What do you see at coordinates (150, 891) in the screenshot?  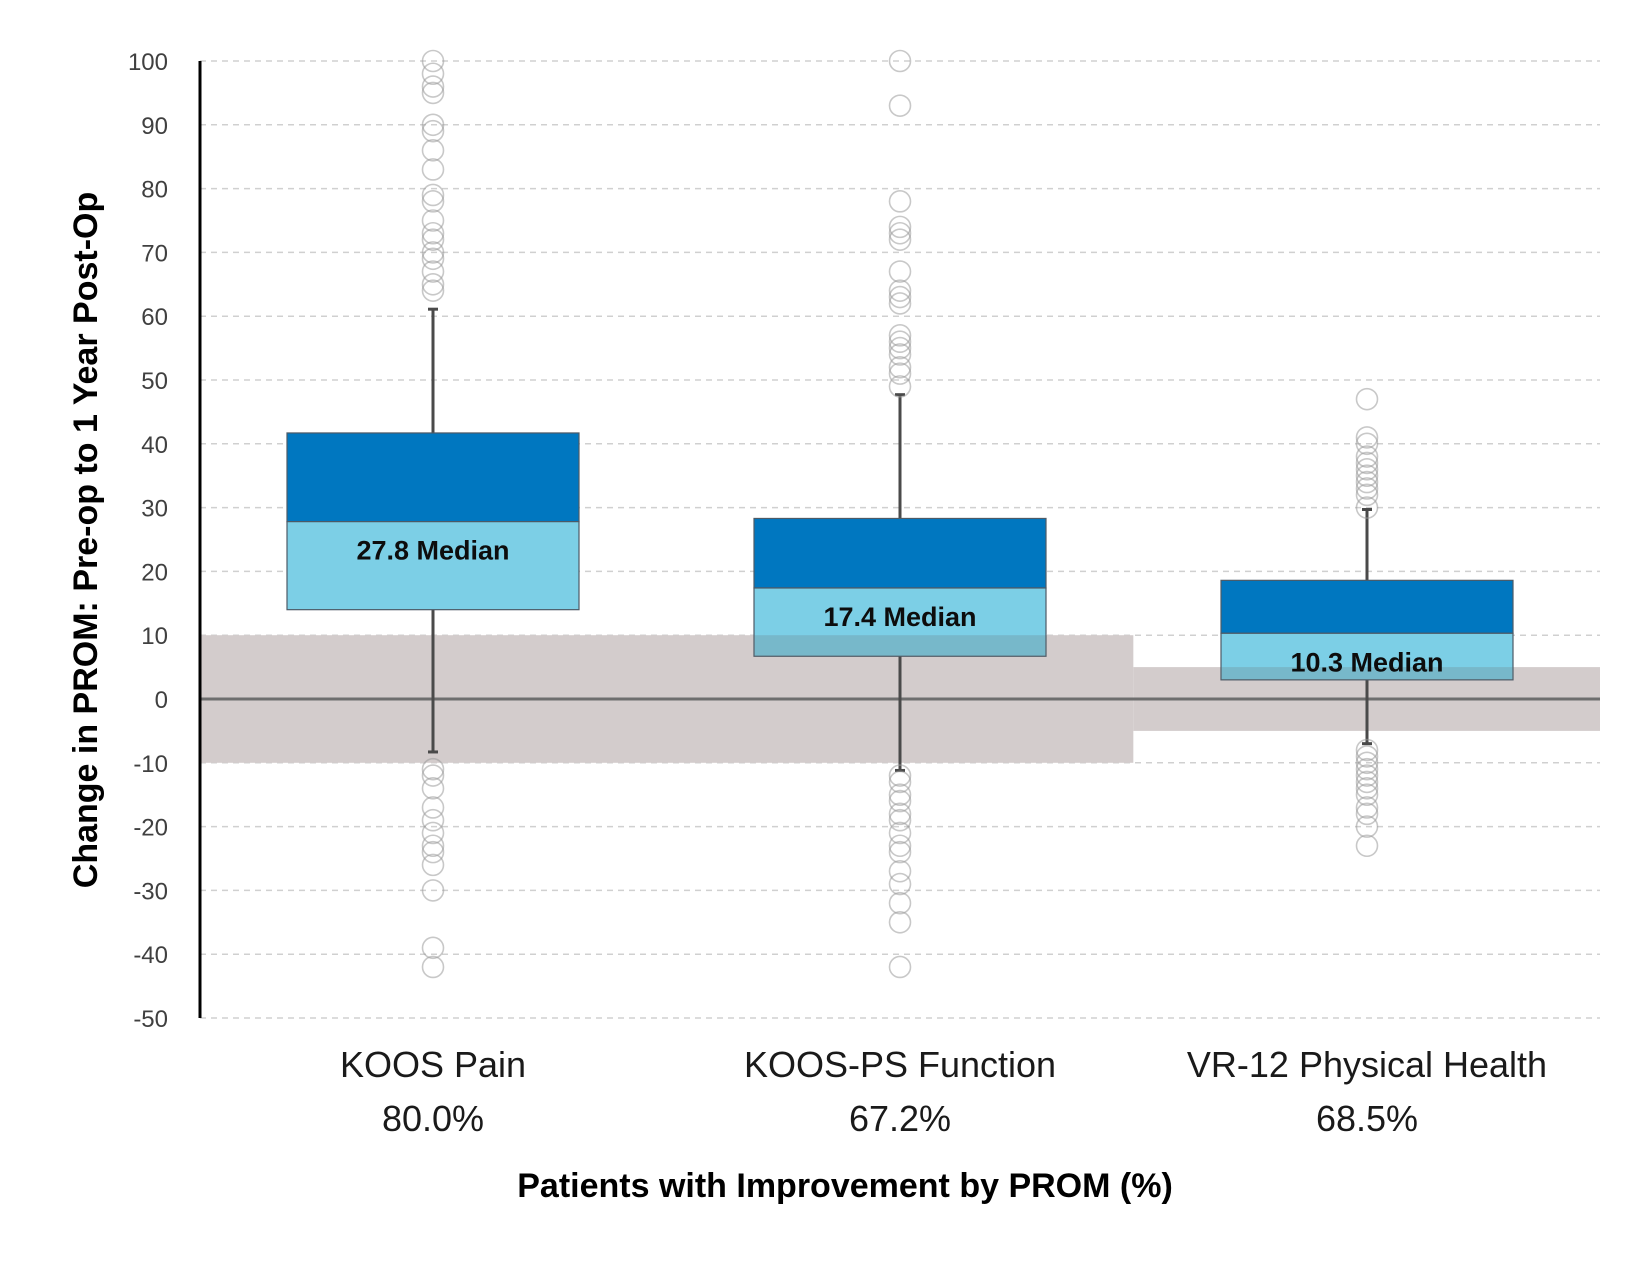 I see `y-tick-label: -30` at bounding box center [150, 891].